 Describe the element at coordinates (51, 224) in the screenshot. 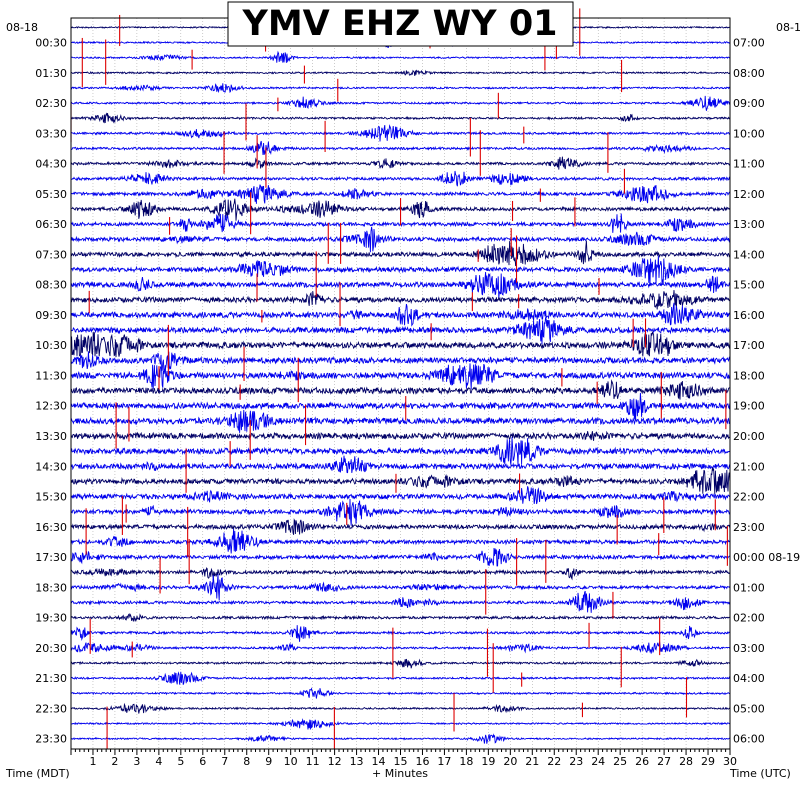

I see `left-time-label: 06:30` at that location.